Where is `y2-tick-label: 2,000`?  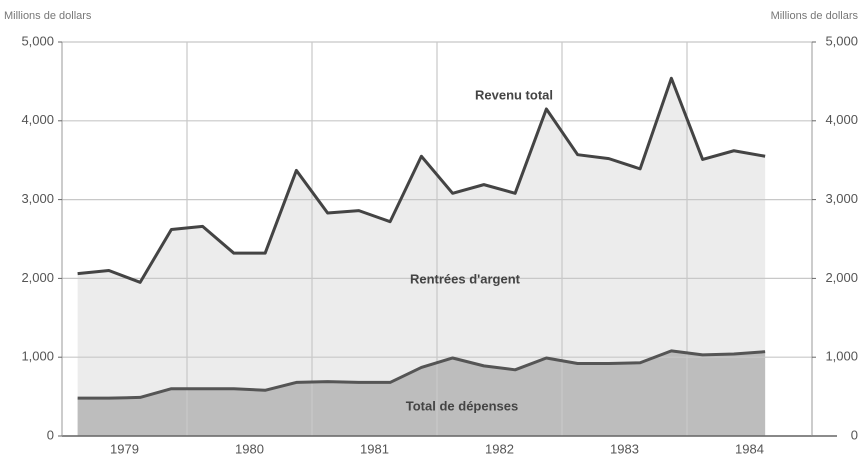
y2-tick-label: 2,000 is located at coordinates (841, 277).